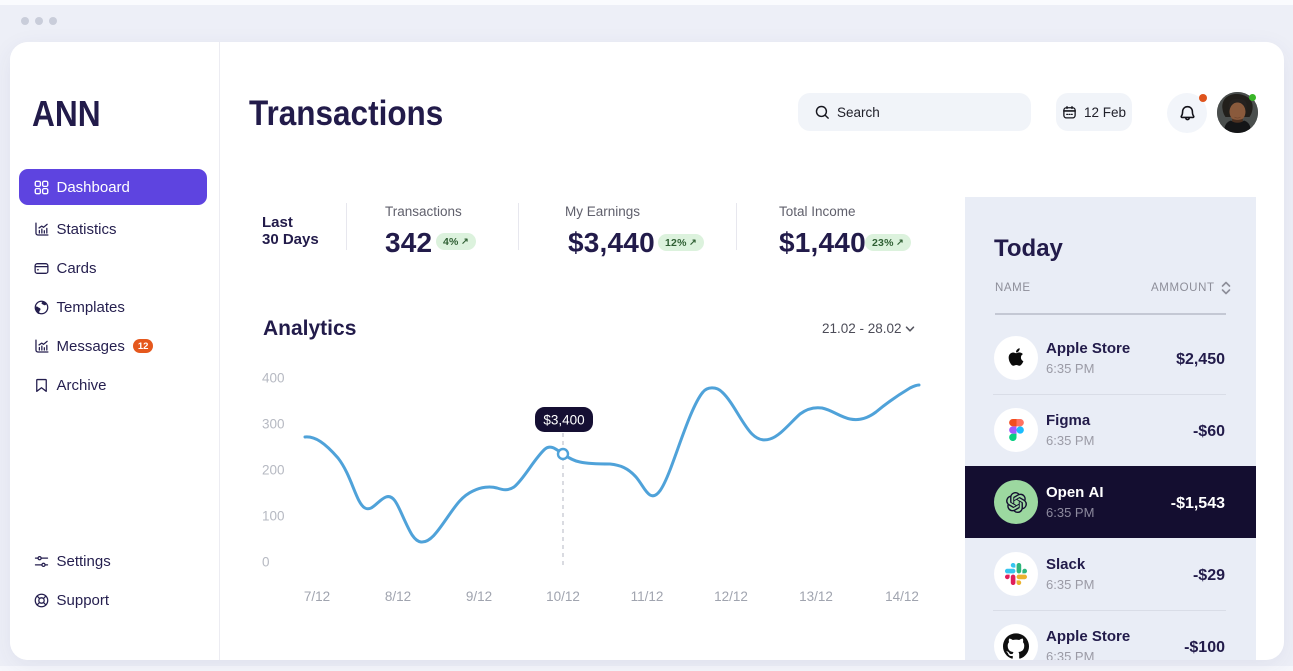 This screenshot has width=1293, height=671. I want to click on svg-text: 200, so click(273, 470).